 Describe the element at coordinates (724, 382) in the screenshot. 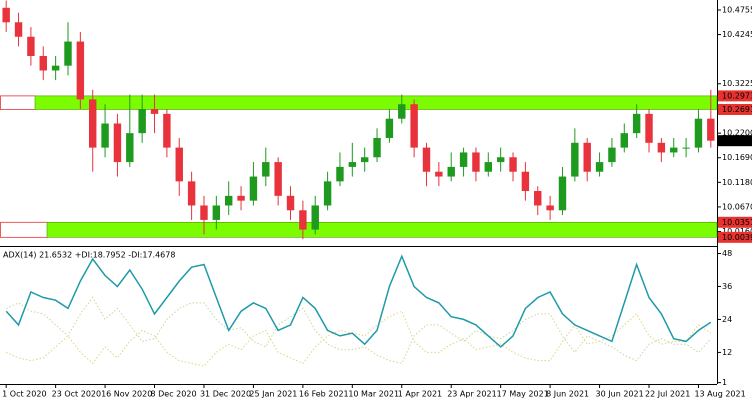

I see `y-tick-label: 1` at that location.